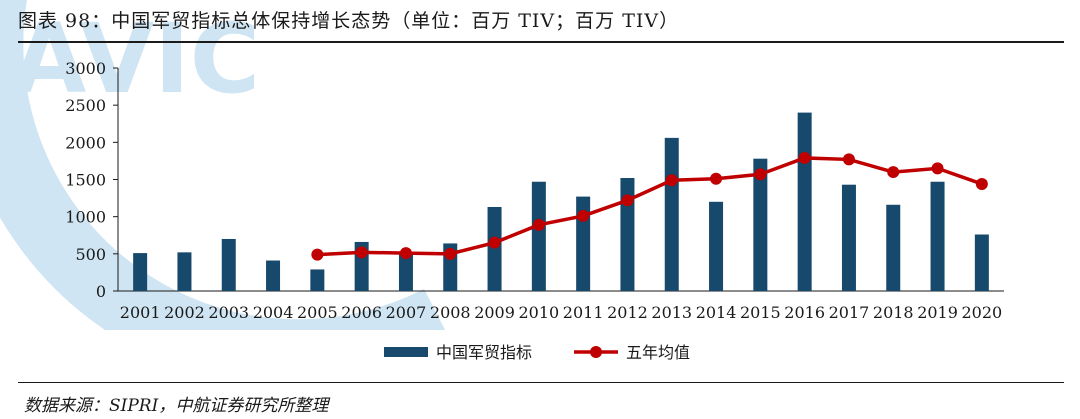 The width and height of the screenshot is (1080, 419). What do you see at coordinates (804, 157) in the screenshot?
I see `point-2016` at bounding box center [804, 157].